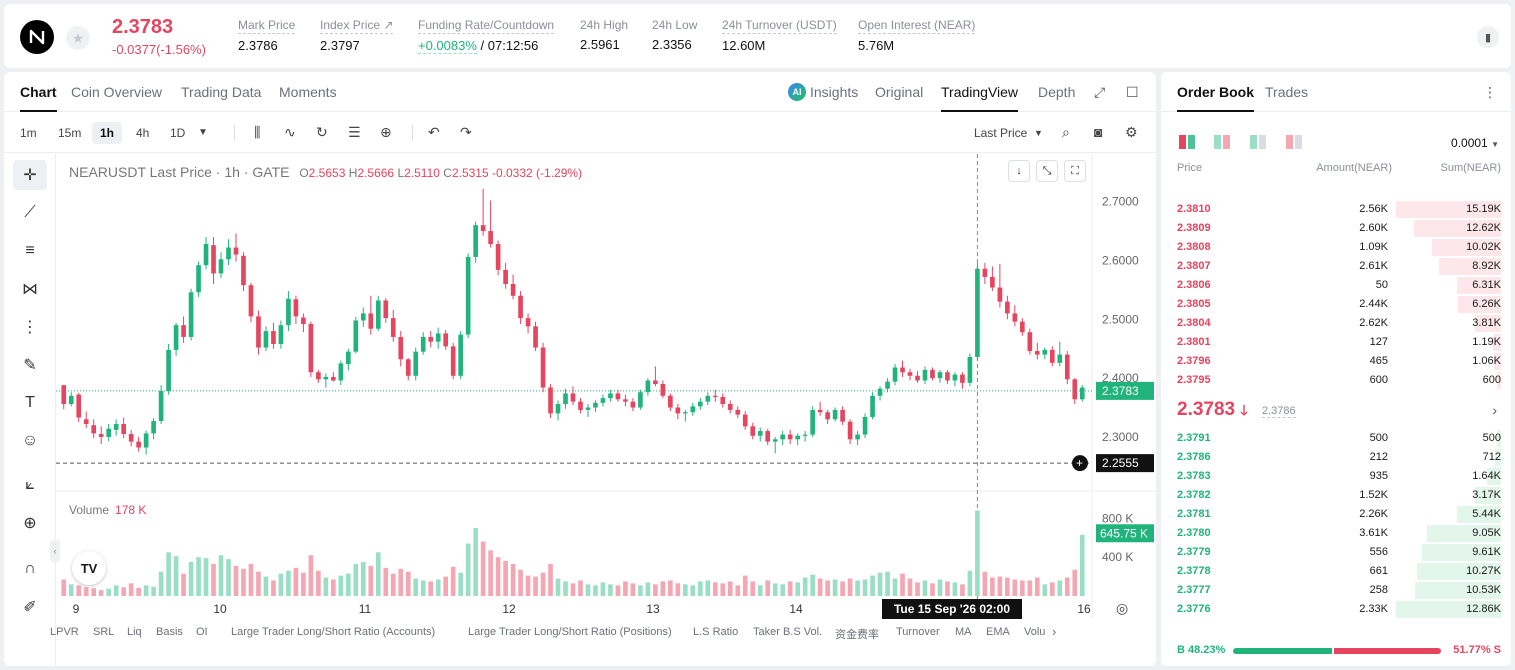 Image resolution: width=1515 pixels, height=670 pixels. I want to click on pencil-lock-icon: ✐, so click(30, 607).